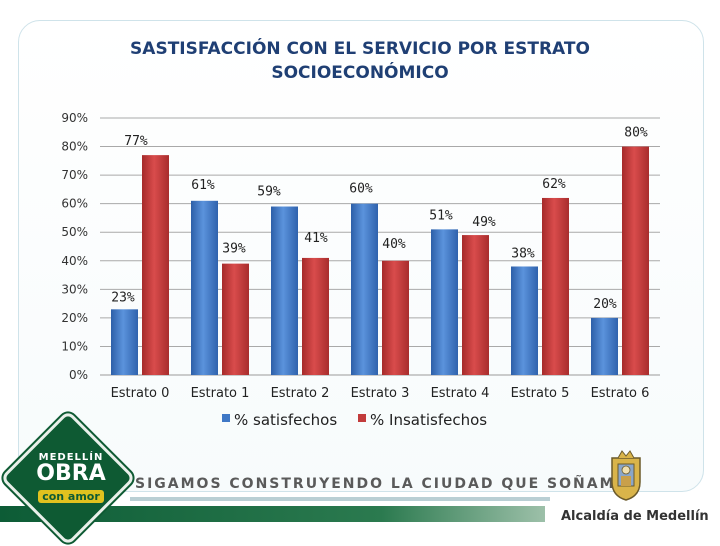  Describe the element at coordinates (234, 249) in the screenshot. I see `data-label: 39%` at that location.